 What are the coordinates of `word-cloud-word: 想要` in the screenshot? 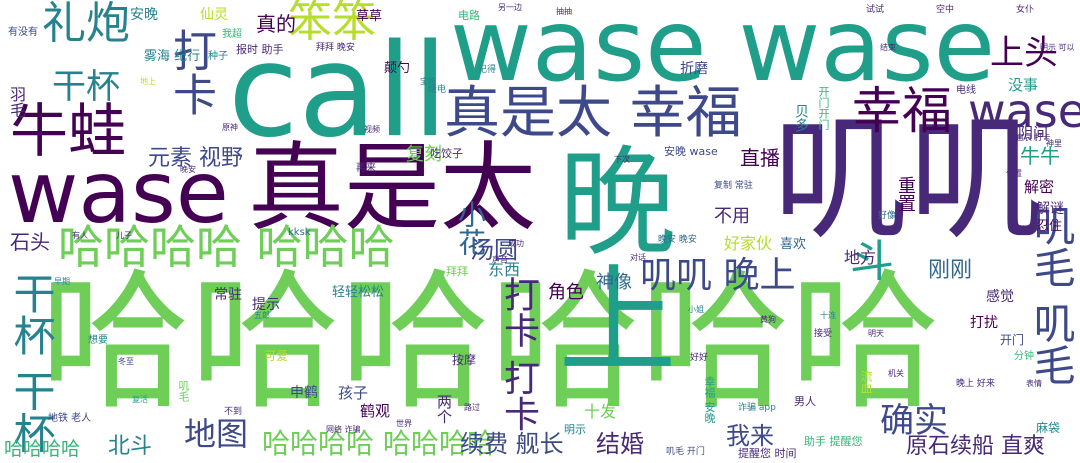 It's located at (98, 340).